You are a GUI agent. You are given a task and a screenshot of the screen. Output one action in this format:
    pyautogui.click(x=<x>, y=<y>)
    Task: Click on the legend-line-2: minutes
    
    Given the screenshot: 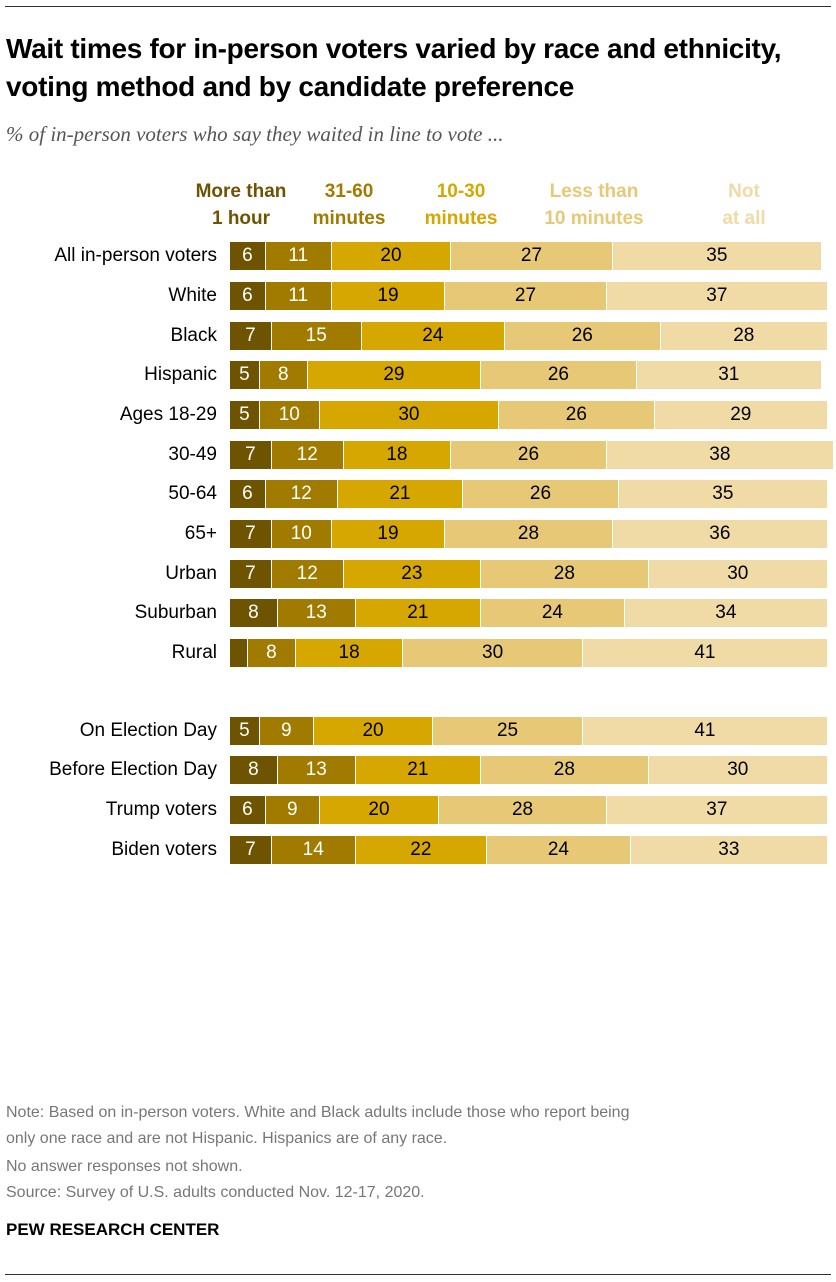 What is the action you would take?
    pyautogui.click(x=349, y=218)
    